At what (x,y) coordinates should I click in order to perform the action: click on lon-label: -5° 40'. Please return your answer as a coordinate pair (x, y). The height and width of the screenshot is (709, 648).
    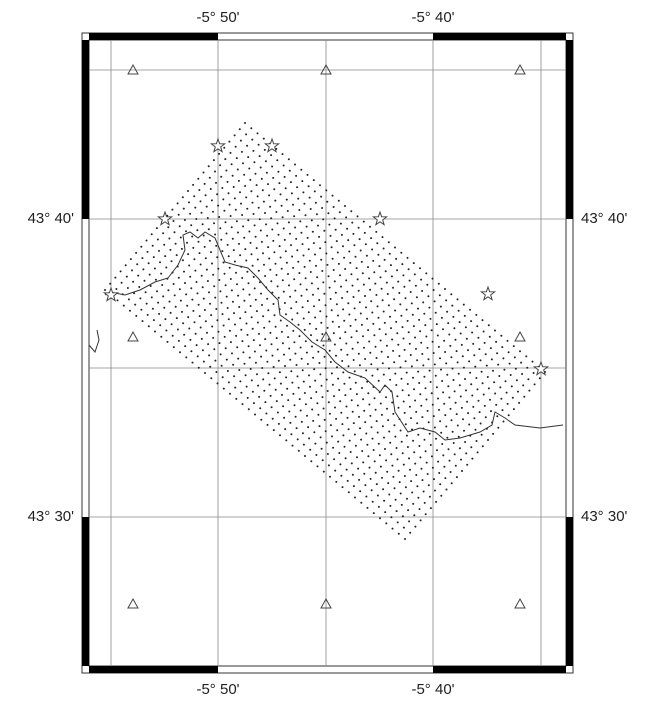
    Looking at the image, I should click on (432, 689).